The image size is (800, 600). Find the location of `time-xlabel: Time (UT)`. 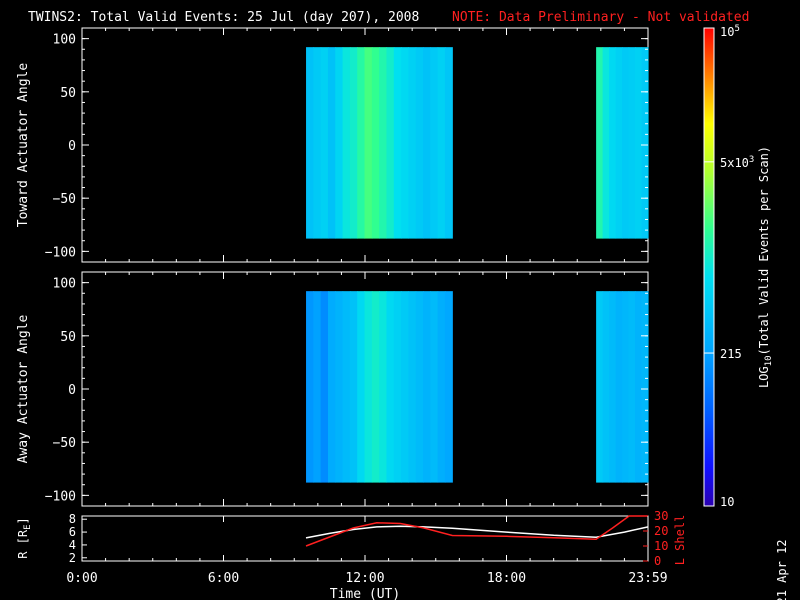

time-xlabel: Time (UT) is located at coordinates (365, 593).